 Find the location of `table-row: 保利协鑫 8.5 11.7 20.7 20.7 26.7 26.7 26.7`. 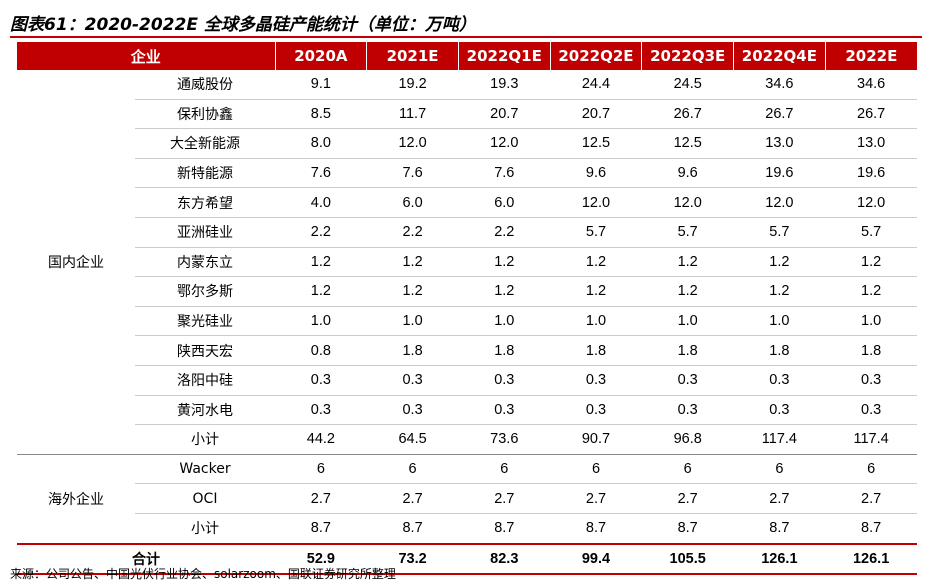

table-row: 保利协鑫 8.5 11.7 20.7 20.7 26.7 26.7 26.7 is located at coordinates (467, 114).